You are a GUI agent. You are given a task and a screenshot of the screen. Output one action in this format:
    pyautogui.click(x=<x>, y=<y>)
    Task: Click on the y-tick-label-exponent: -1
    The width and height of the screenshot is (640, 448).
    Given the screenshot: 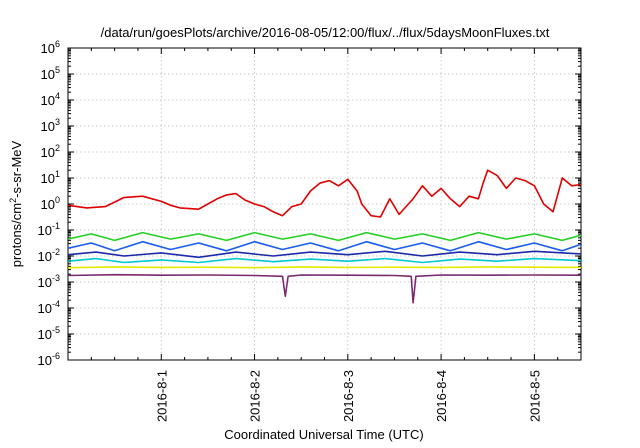 What is the action you would take?
    pyautogui.click(x=56, y=226)
    